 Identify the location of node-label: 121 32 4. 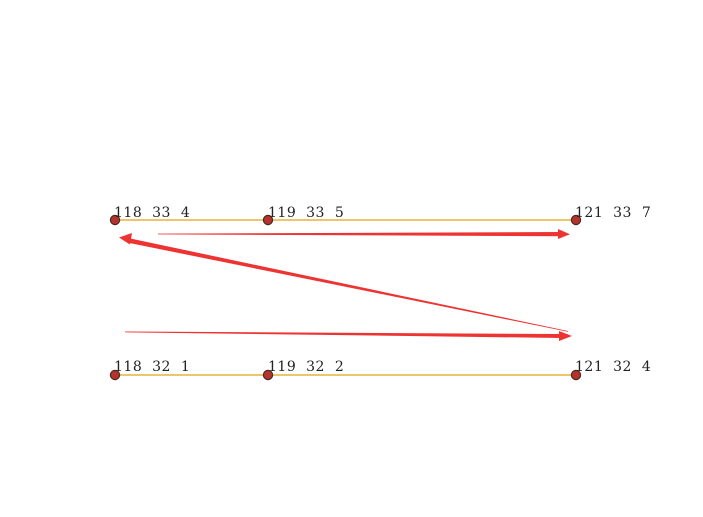
(613, 367).